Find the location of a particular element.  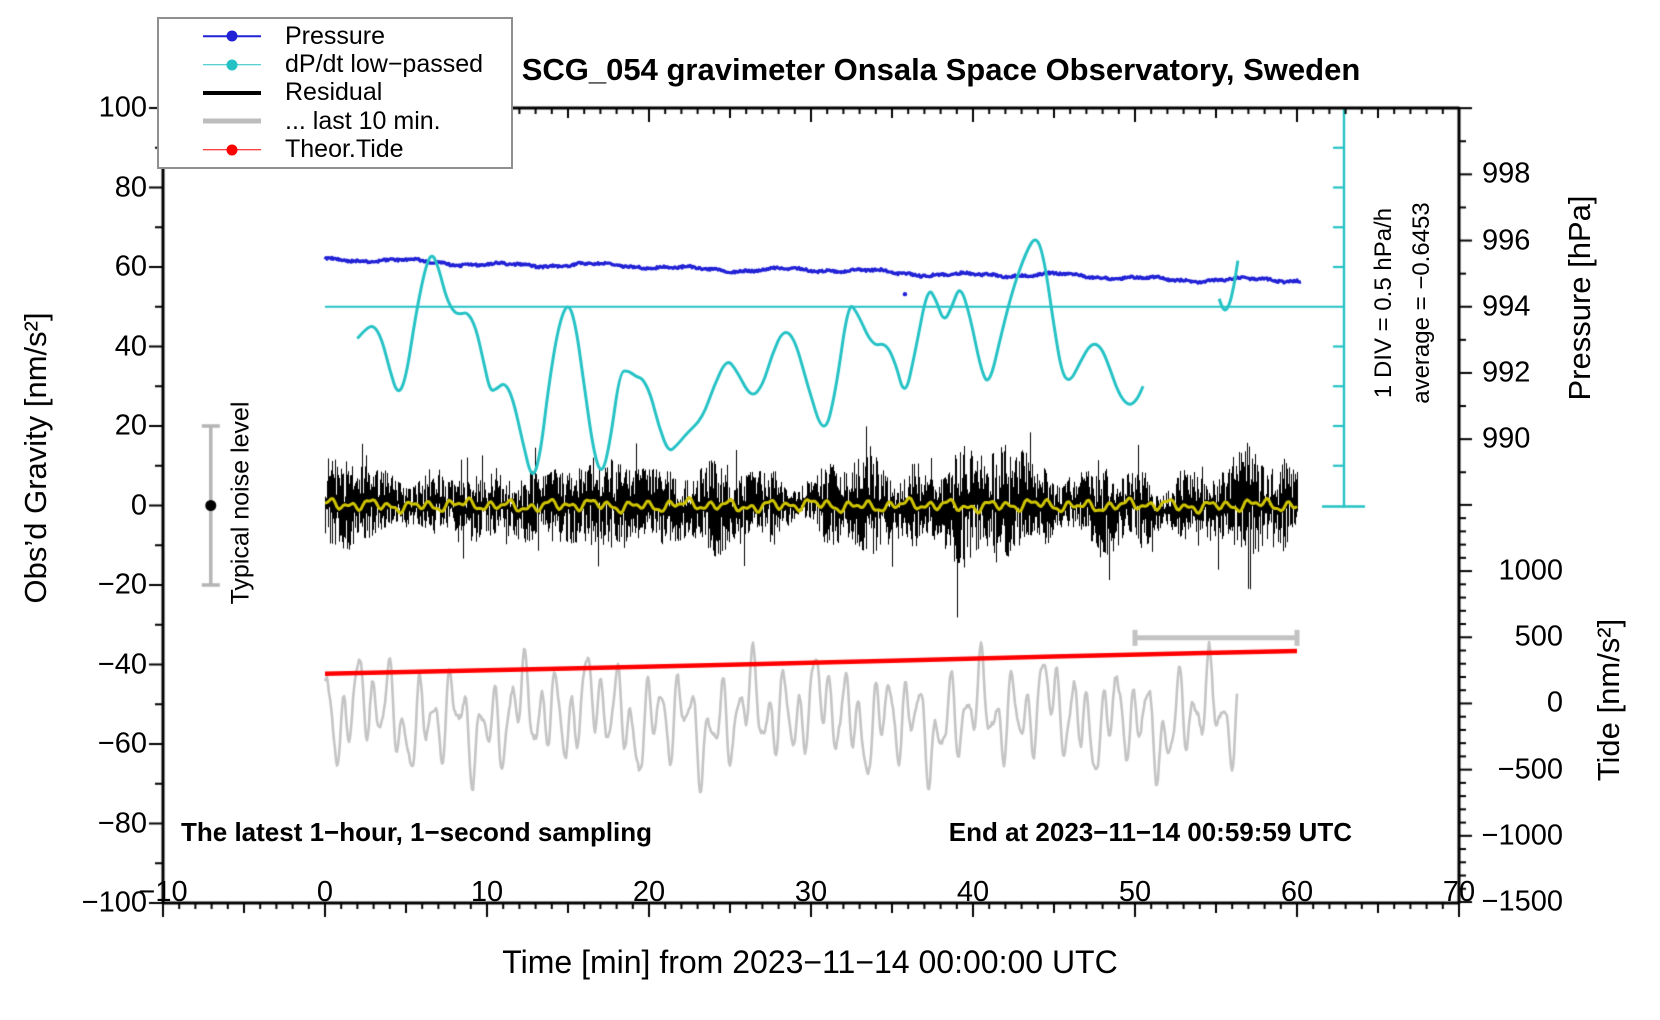

legend-item-label: dP/dt low−passed is located at coordinates (384, 64).